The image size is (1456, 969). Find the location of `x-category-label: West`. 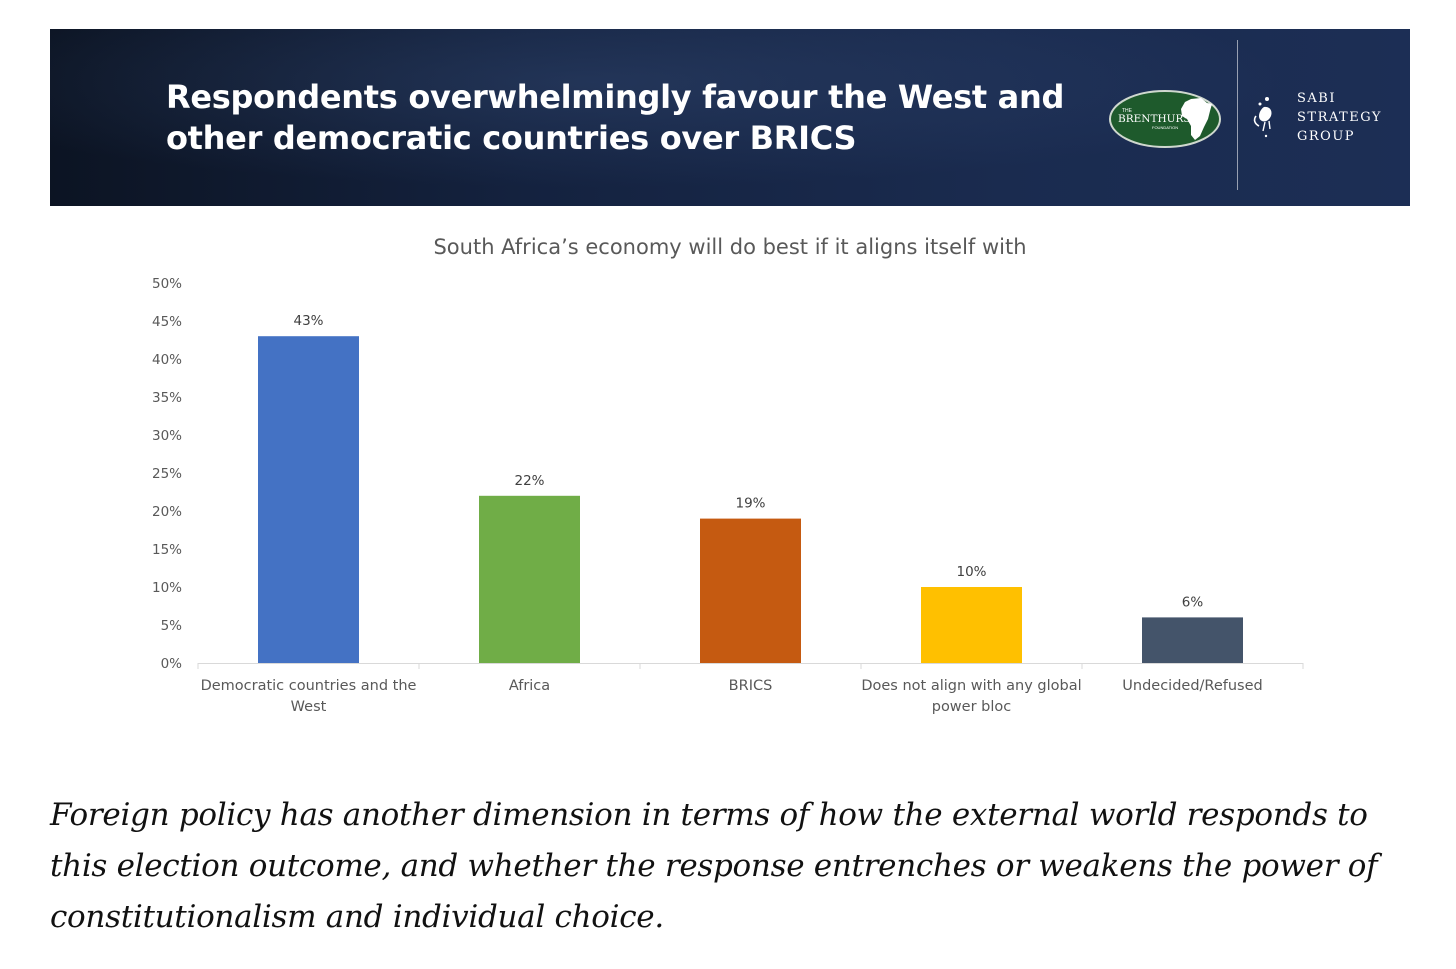

x-category-label: West is located at coordinates (309, 707).